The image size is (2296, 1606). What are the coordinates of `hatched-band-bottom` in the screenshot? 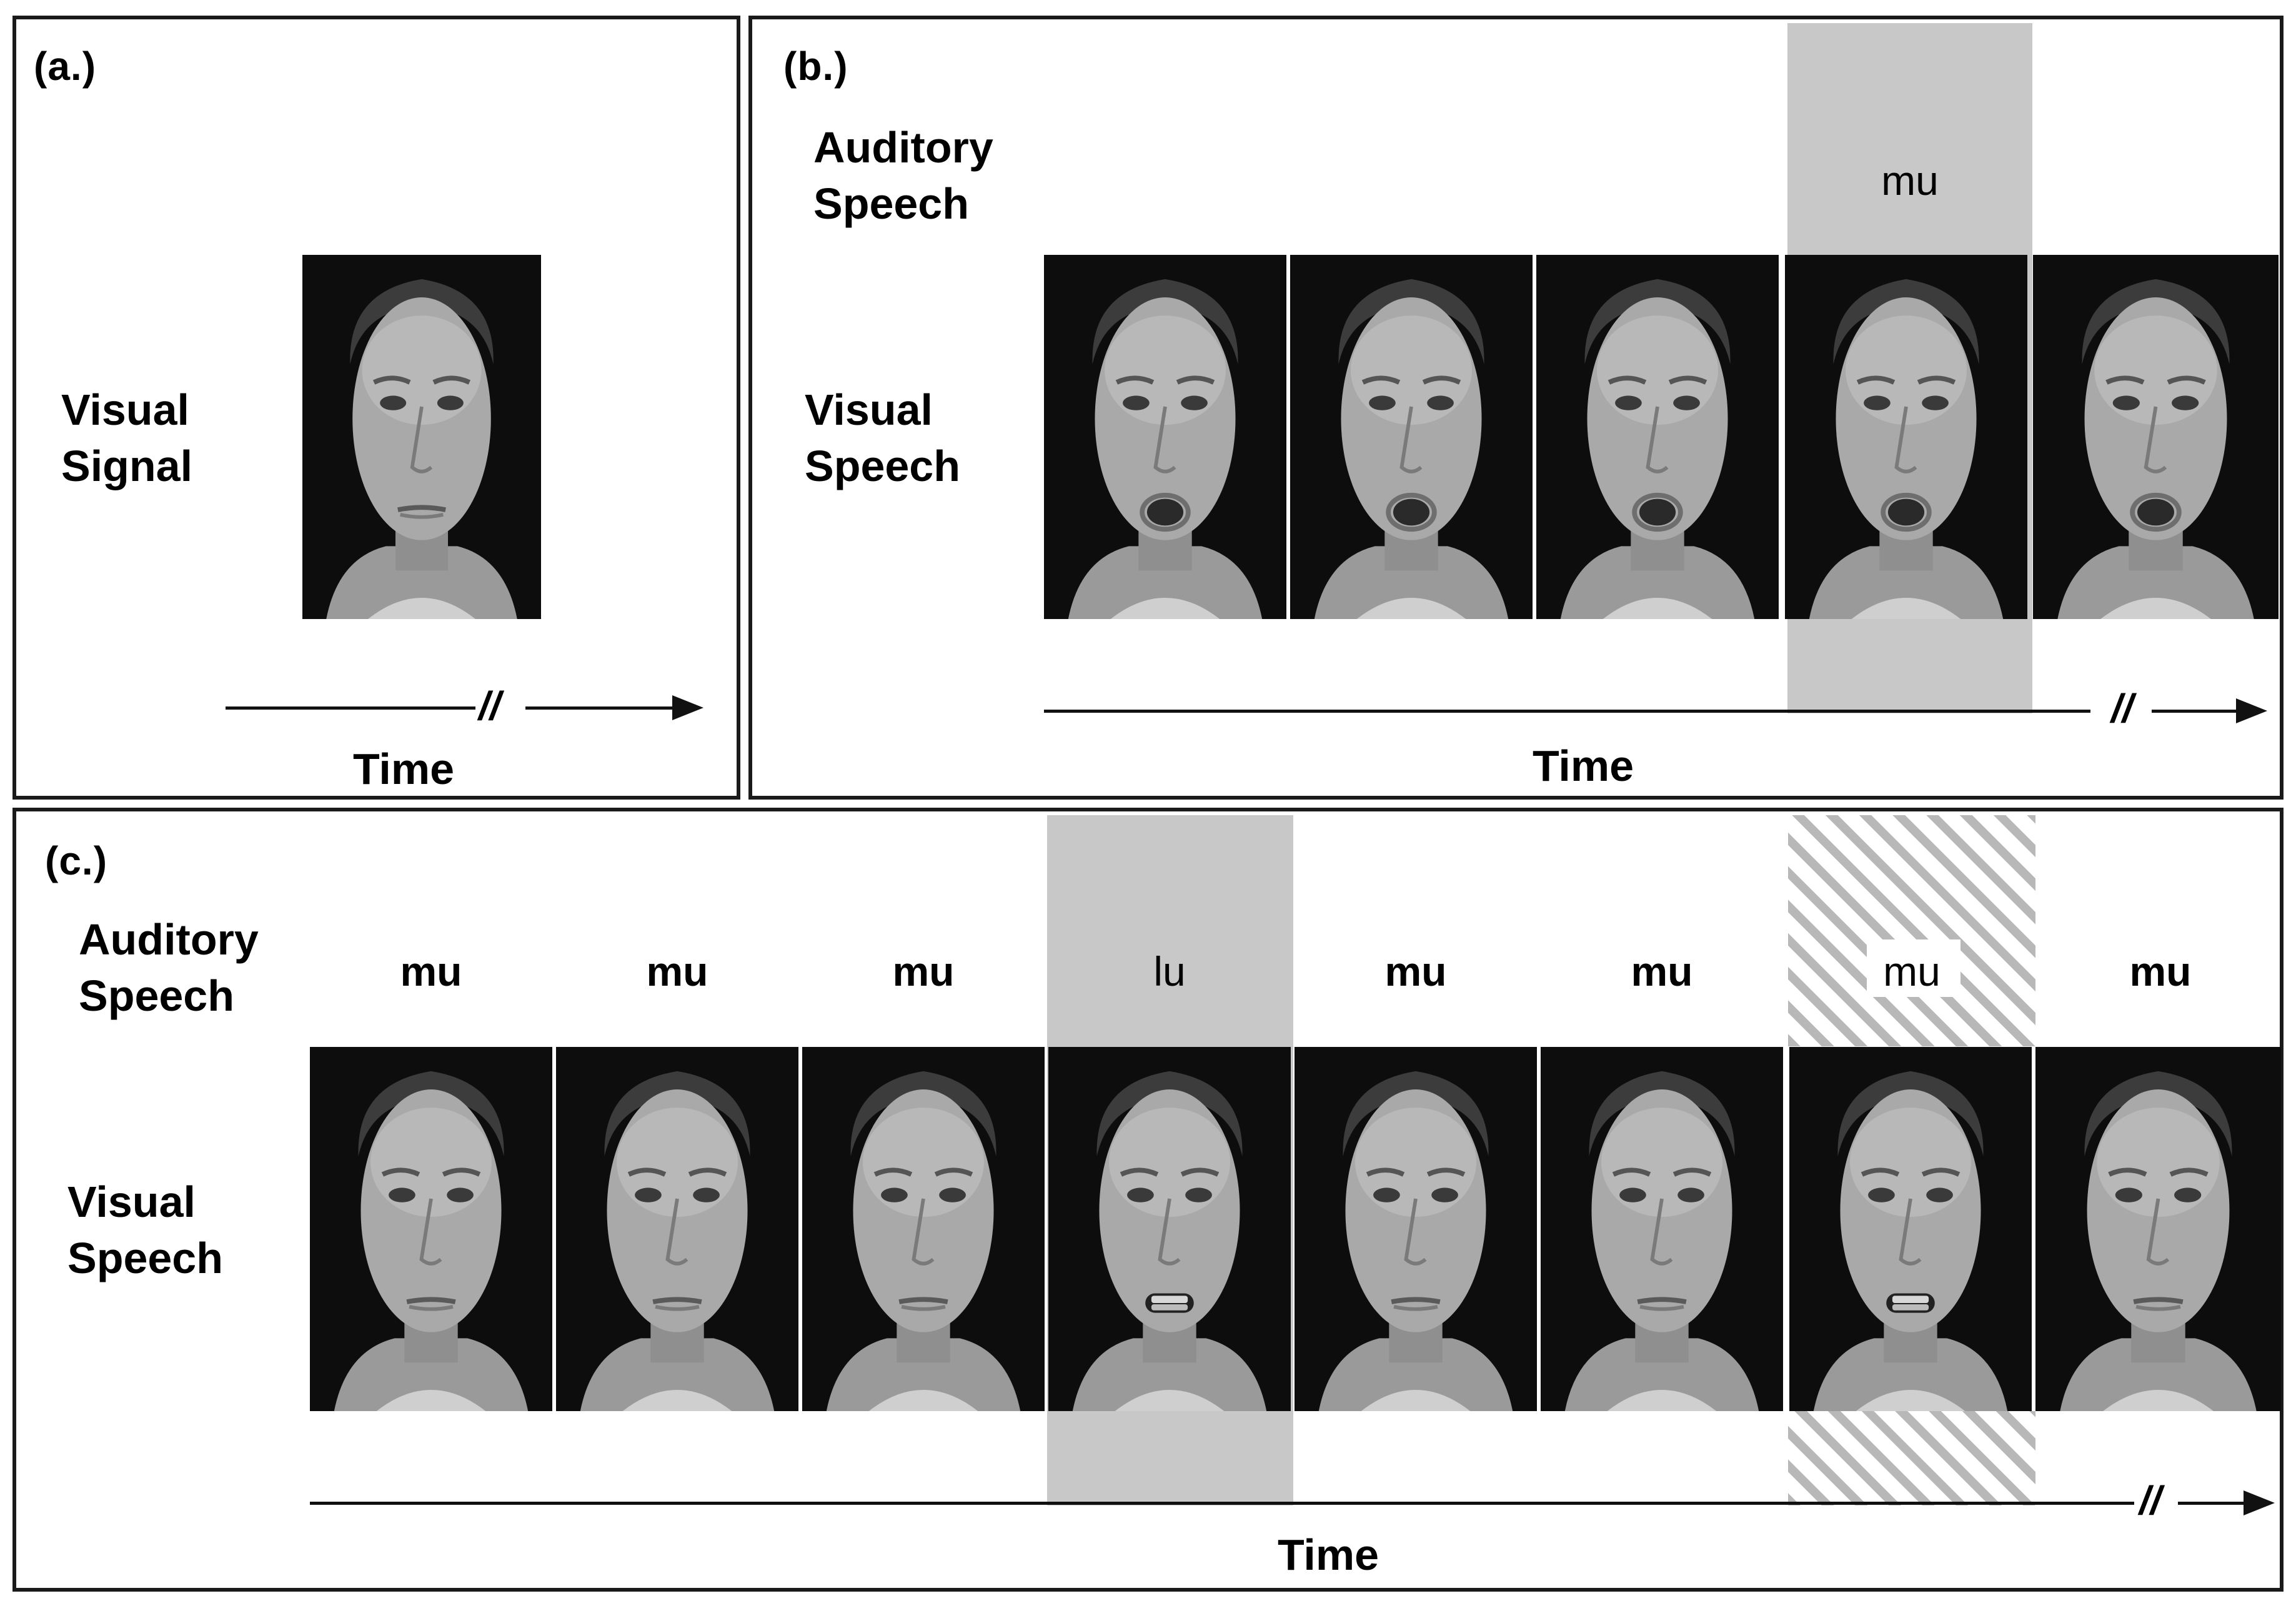 It's located at (1911, 1458).